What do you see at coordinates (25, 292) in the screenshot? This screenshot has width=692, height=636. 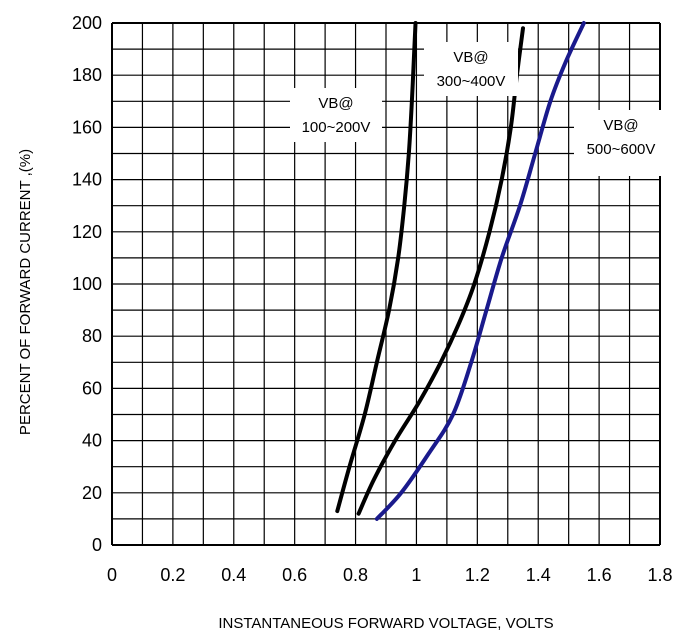 I see `y-axis-title: PERCENT OF FORWARD CURRENT ,(%)` at bounding box center [25, 292].